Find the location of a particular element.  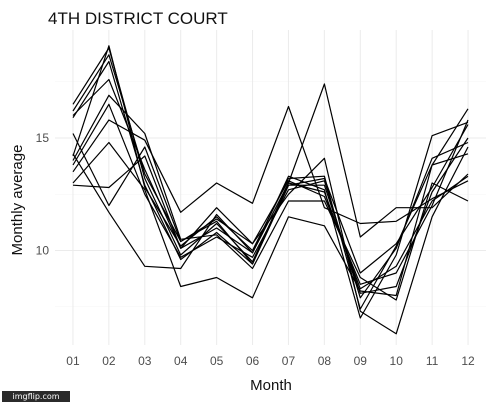

x-tick-label: 04 is located at coordinates (181, 361).